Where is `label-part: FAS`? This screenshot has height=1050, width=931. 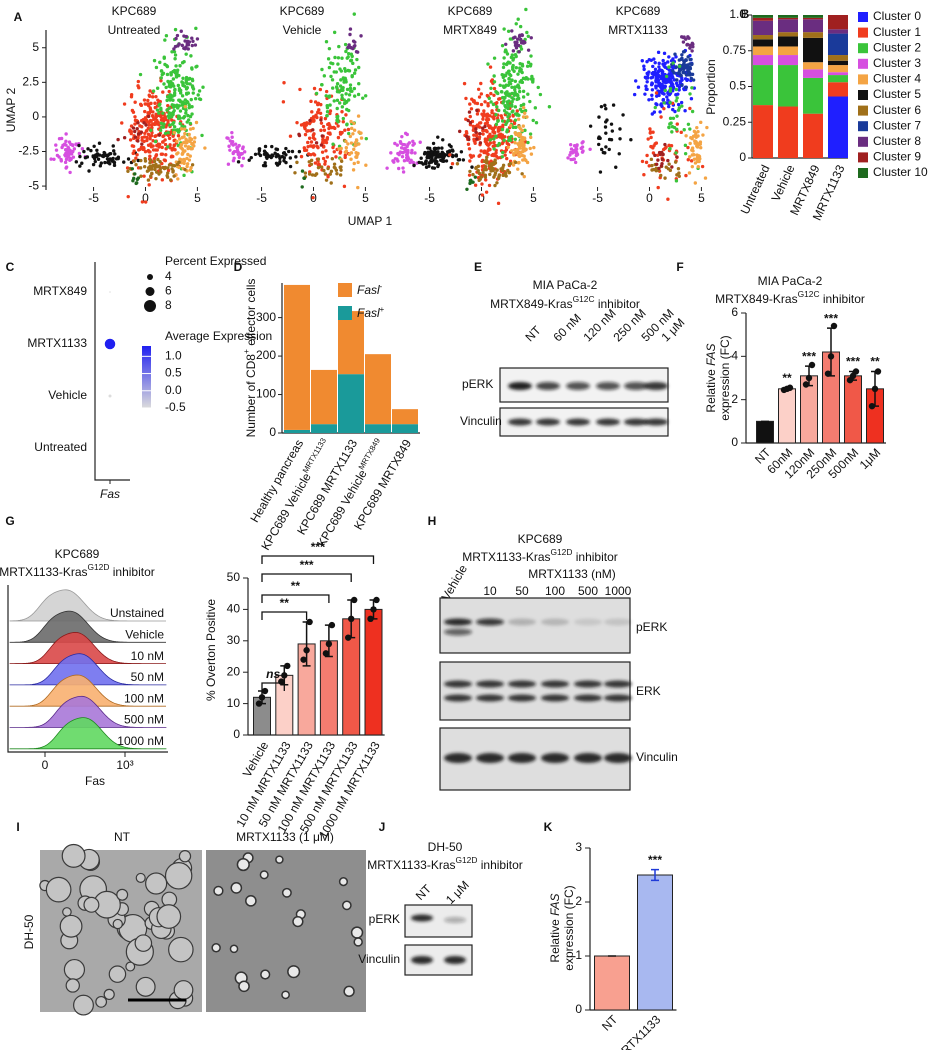
label-part: FAS is located at coordinates (711, 354).